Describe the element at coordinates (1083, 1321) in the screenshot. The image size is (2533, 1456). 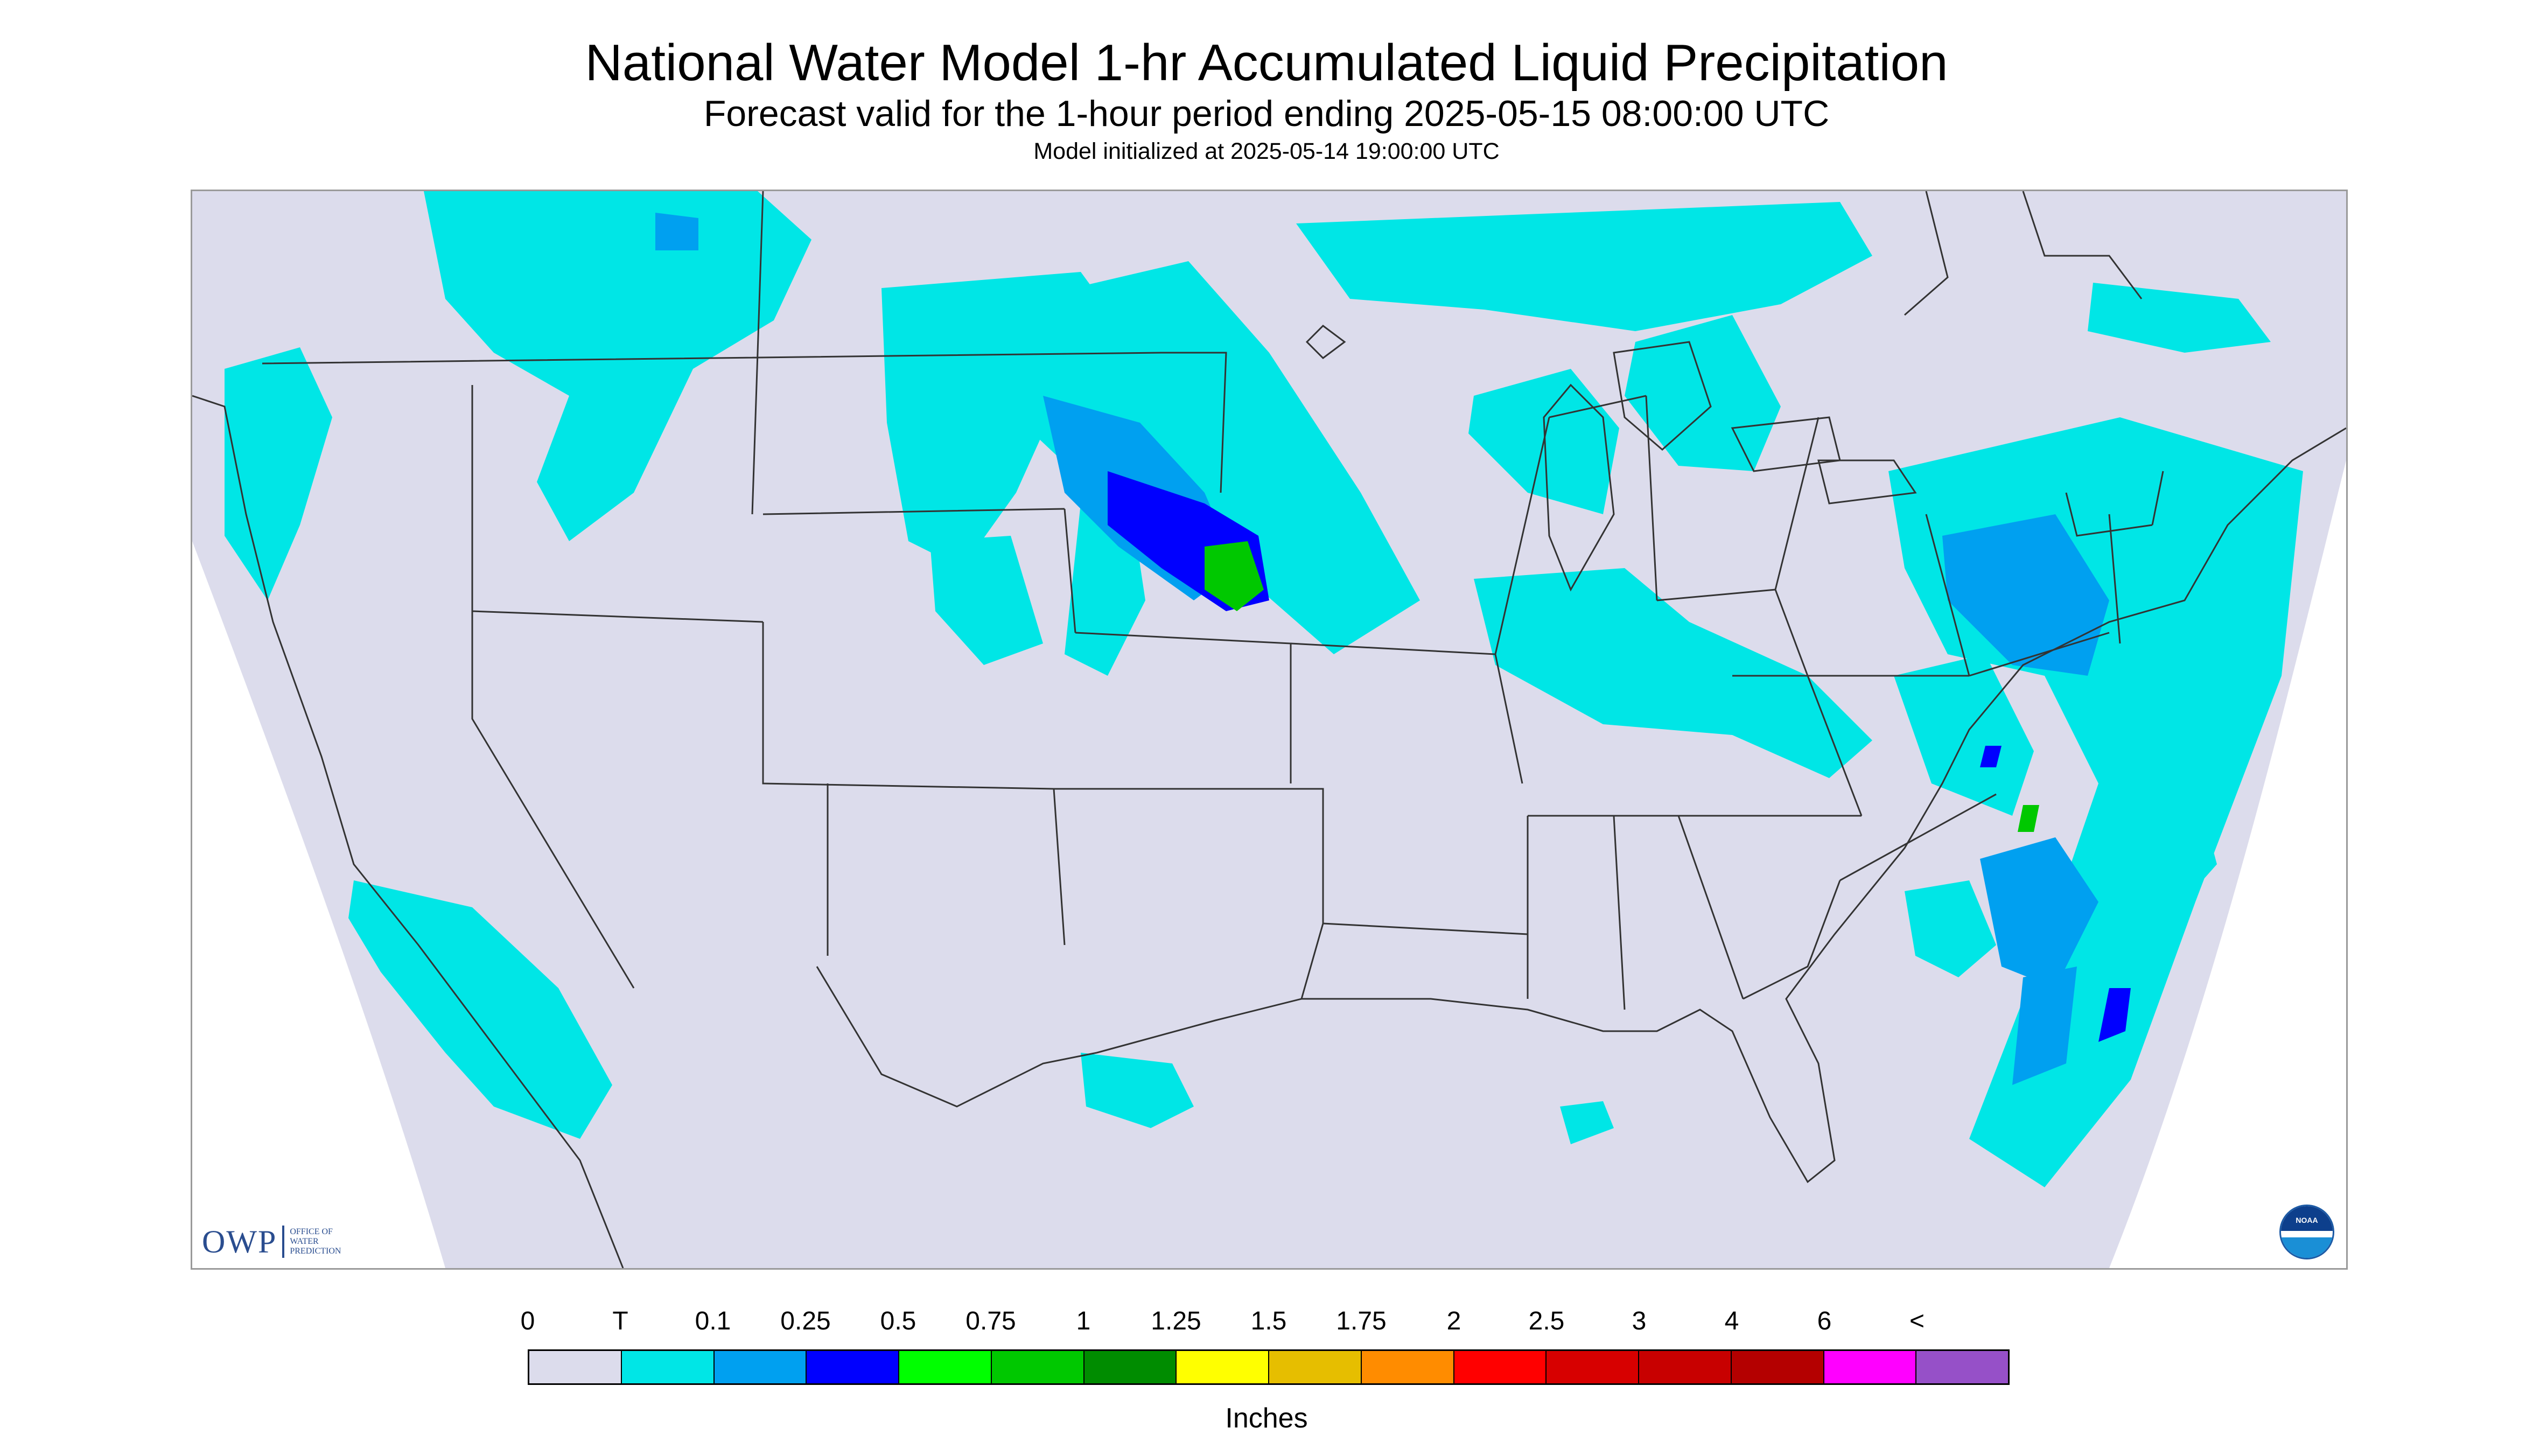
I see `legend-tick-label: 1` at that location.